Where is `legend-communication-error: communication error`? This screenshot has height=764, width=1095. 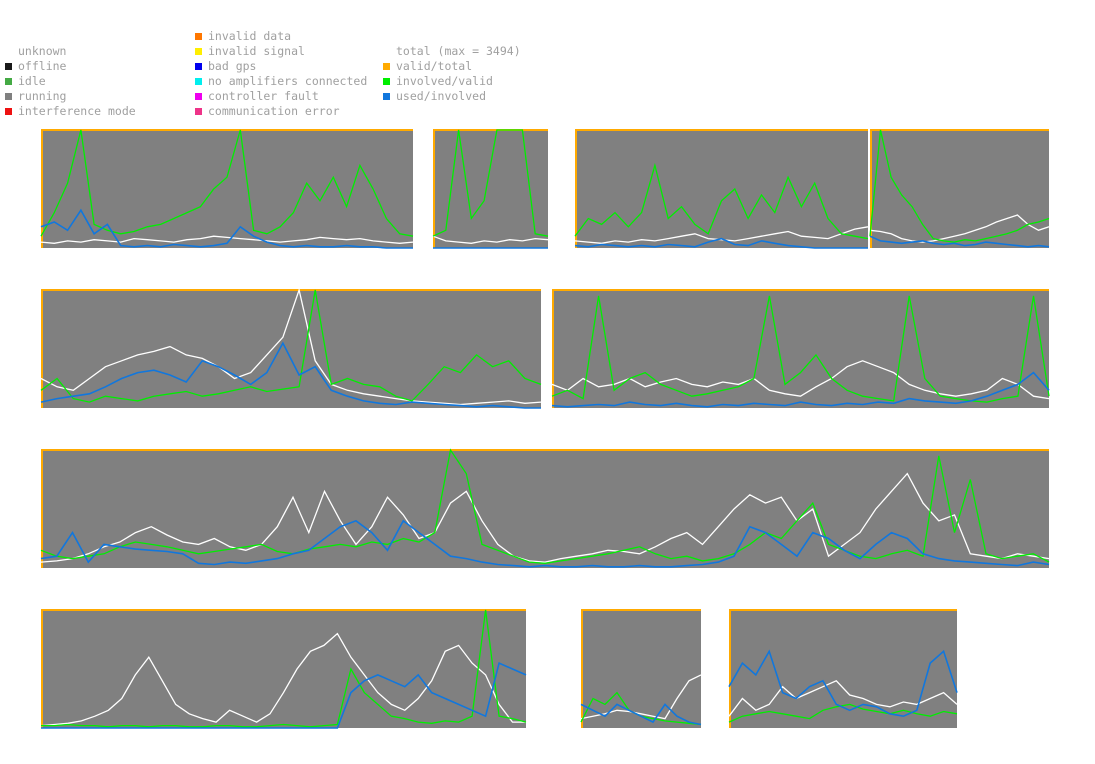
legend-communication-error: communication error is located at coordinates (267, 111).